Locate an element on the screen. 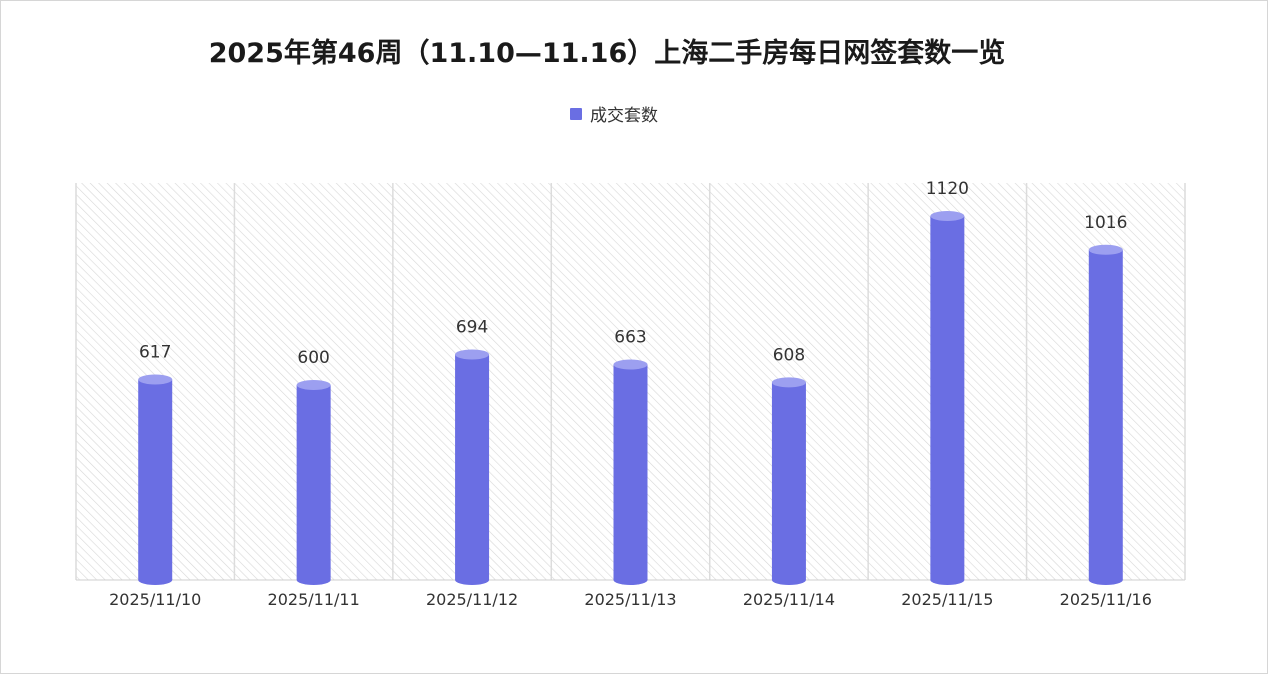 Image resolution: width=1270 pixels, height=688 pixels. data-label: 663 is located at coordinates (630, 338).